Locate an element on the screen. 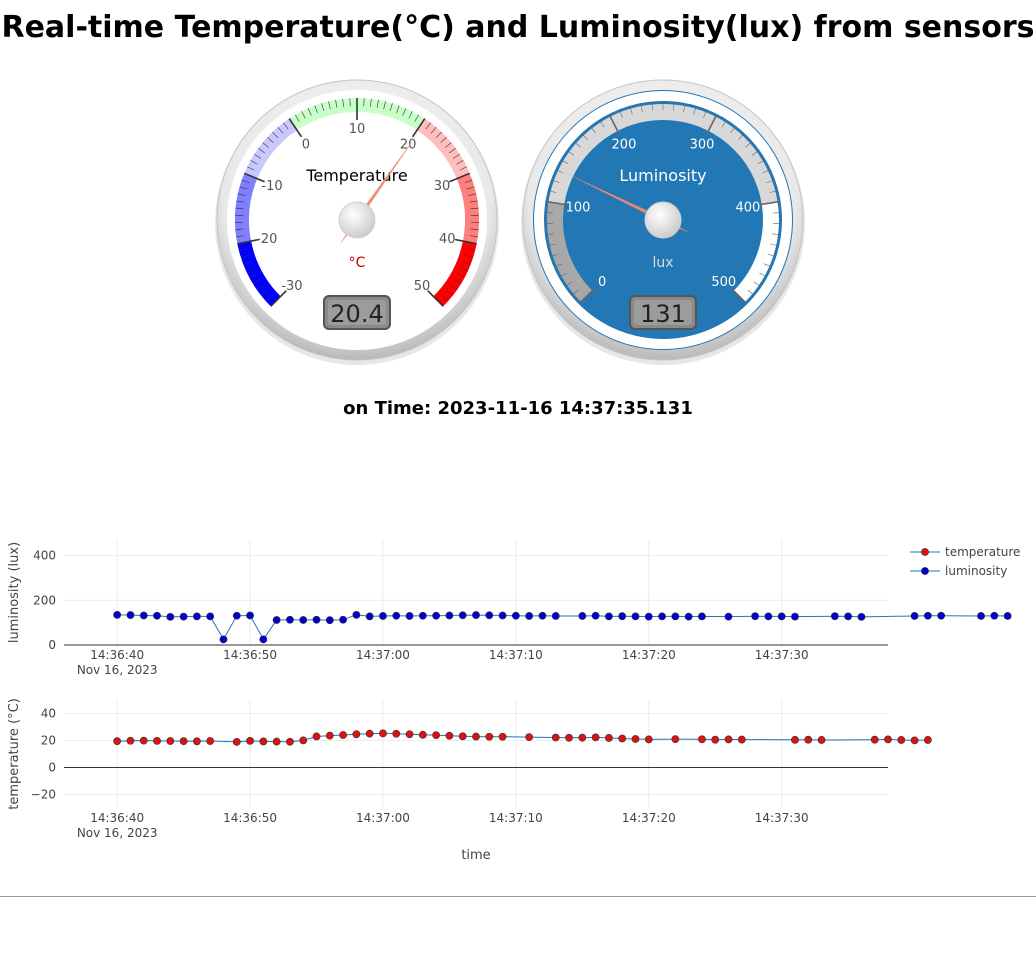  luminosity-gauge: 0 100 200 300 400 500 Luminosity lux 131 is located at coordinates (663, 222).